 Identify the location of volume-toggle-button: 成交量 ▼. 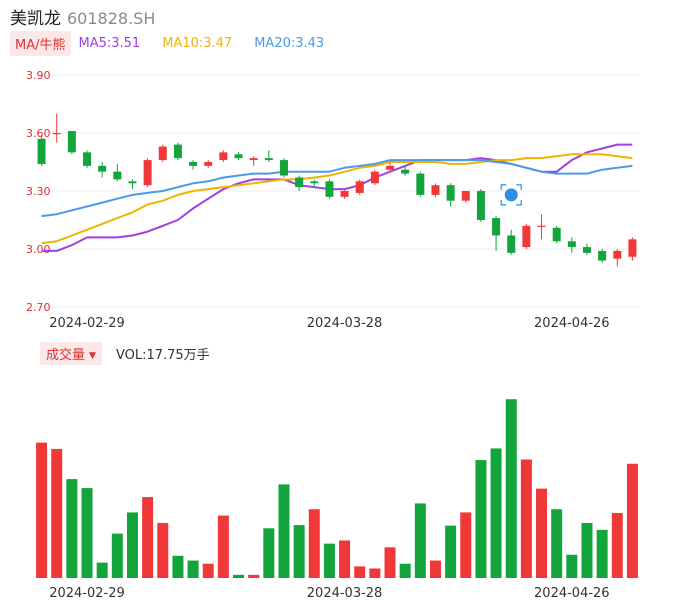
(71, 353).